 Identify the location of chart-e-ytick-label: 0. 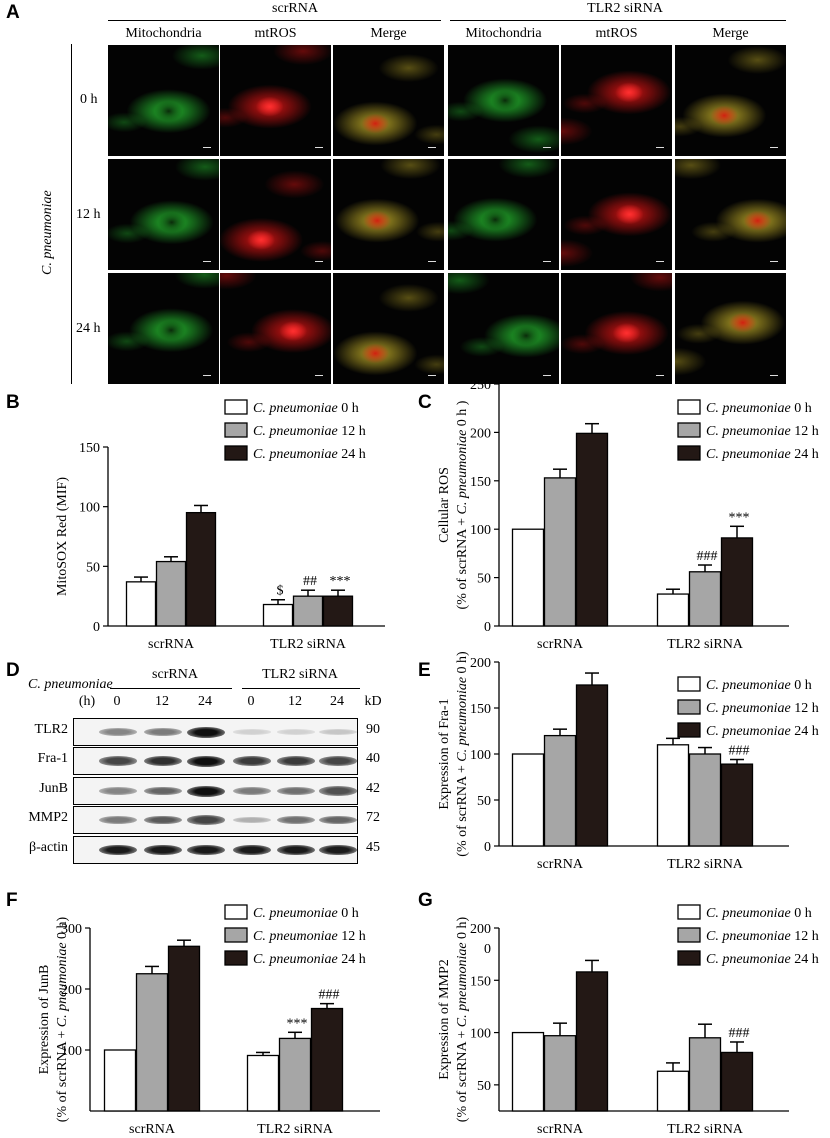
(487, 847).